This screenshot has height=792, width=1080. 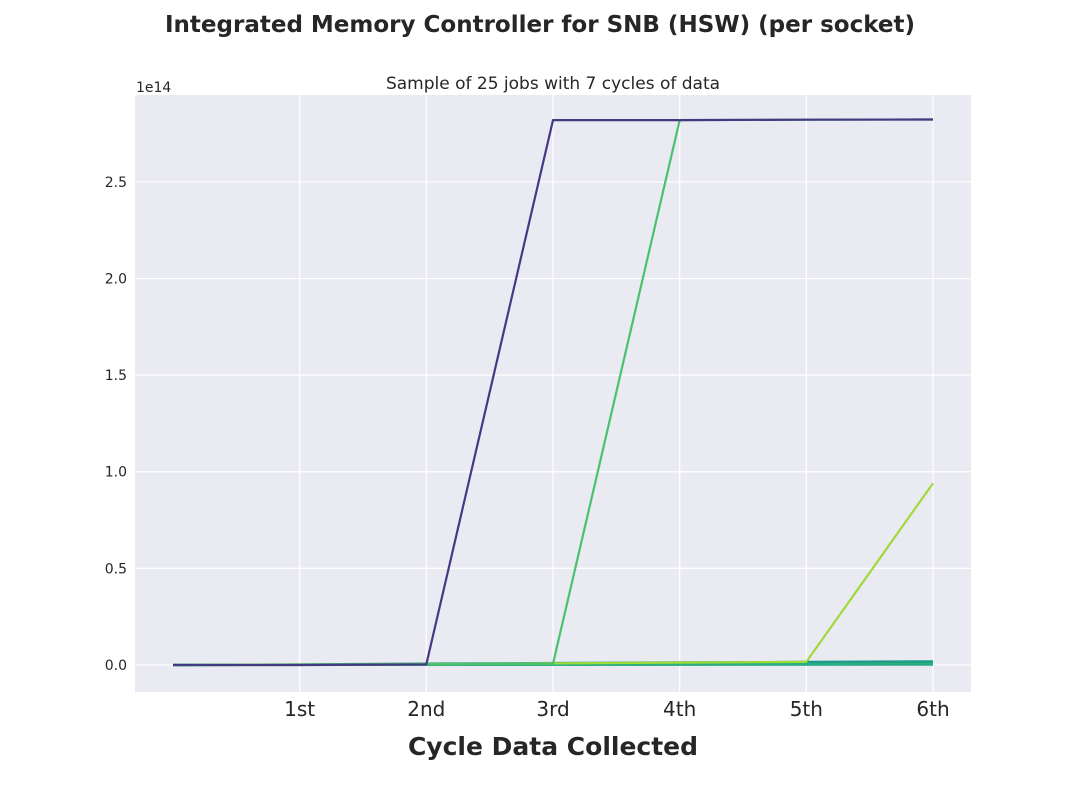 I want to click on x-tick-labels: 1st 2nd 3rd 4th 5th 6th, so click(x=616, y=709).